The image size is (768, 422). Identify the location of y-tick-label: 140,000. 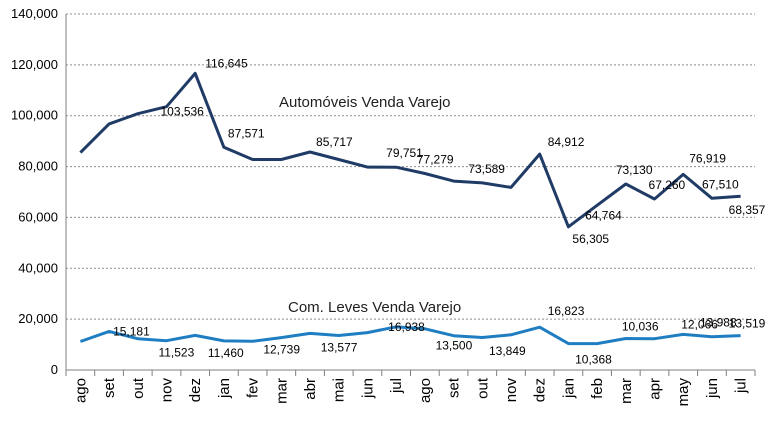
(34, 13).